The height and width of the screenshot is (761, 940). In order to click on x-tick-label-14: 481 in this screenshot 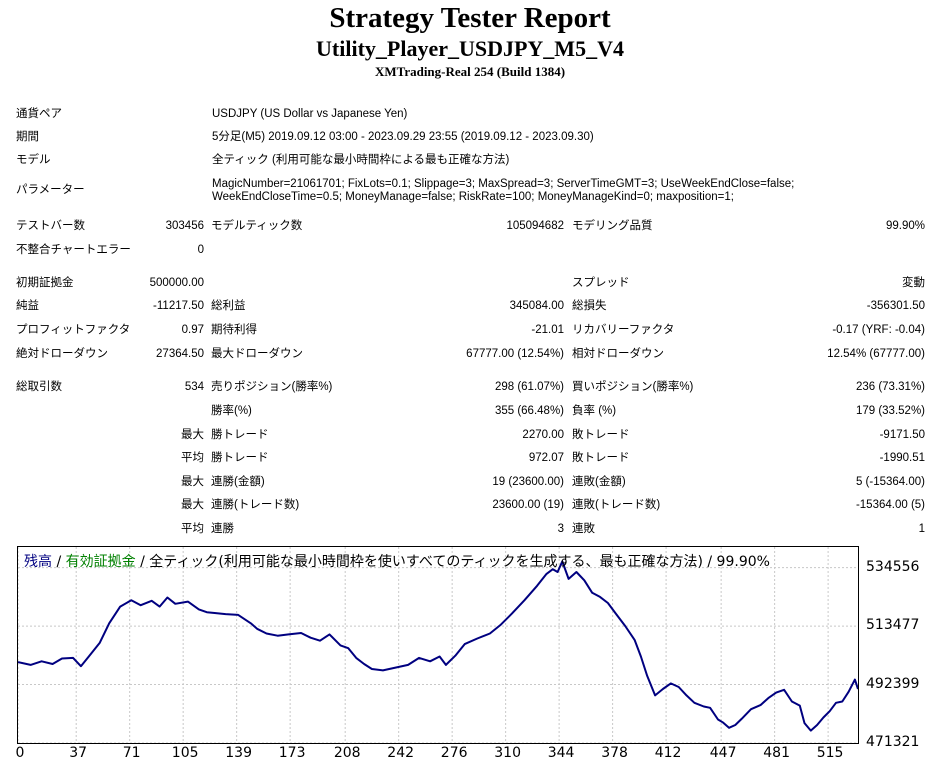, I will do `click(776, 753)`.